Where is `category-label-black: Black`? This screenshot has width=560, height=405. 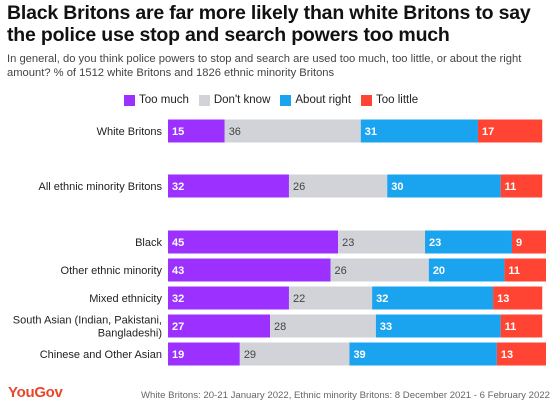 category-label-black: Black is located at coordinates (148, 243).